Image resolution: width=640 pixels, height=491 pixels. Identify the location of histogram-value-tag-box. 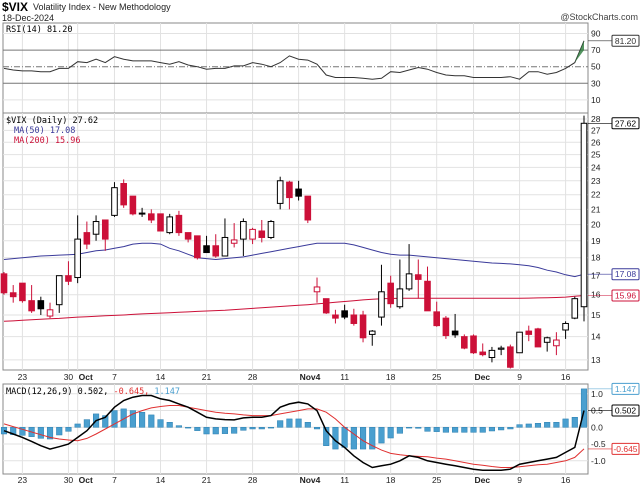
(625, 388).